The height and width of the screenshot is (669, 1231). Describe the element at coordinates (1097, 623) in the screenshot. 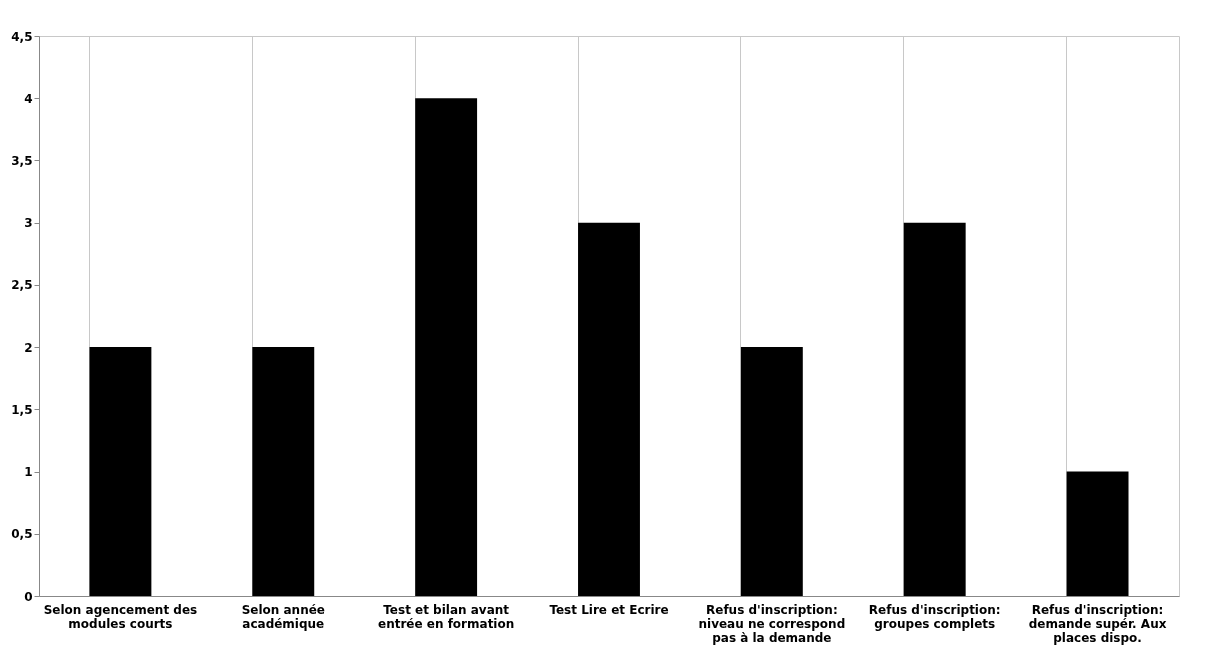

I see `x-tick-label: Refus d'inscription: demande supér. Aux places dispo.` at that location.